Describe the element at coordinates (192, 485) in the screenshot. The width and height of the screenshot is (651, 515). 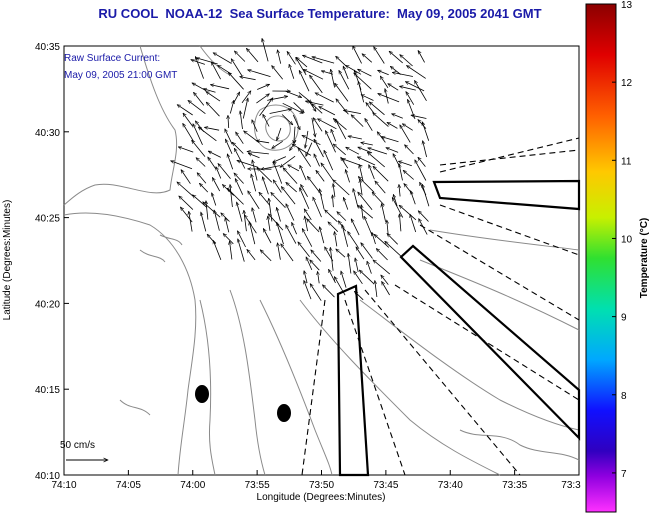
I see `x-tick-label: 74:00` at that location.